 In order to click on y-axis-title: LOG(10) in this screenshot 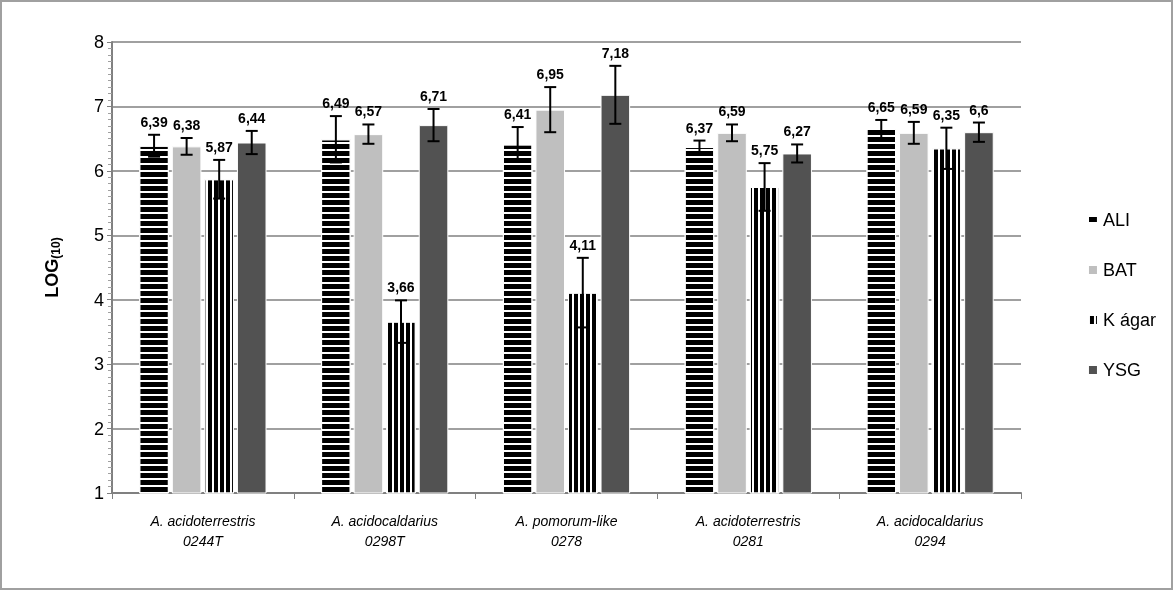, I will do `click(52, 267)`.